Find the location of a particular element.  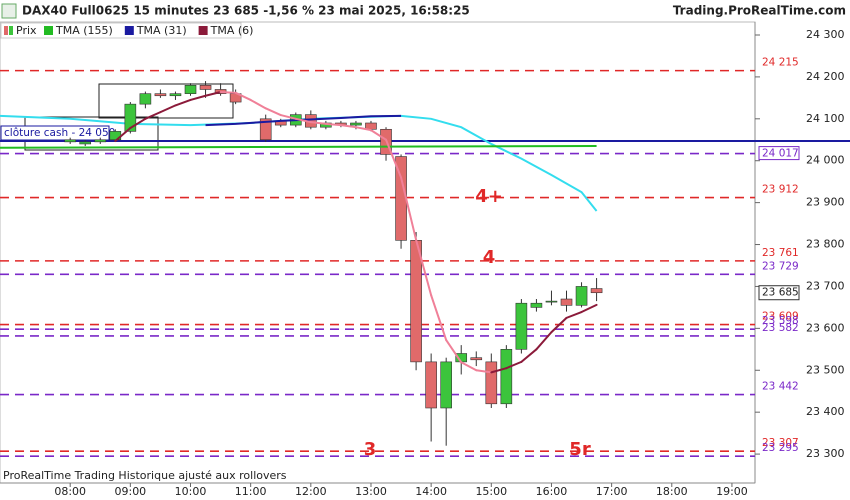

y-tick-label: 23 300 is located at coordinates (825, 453).